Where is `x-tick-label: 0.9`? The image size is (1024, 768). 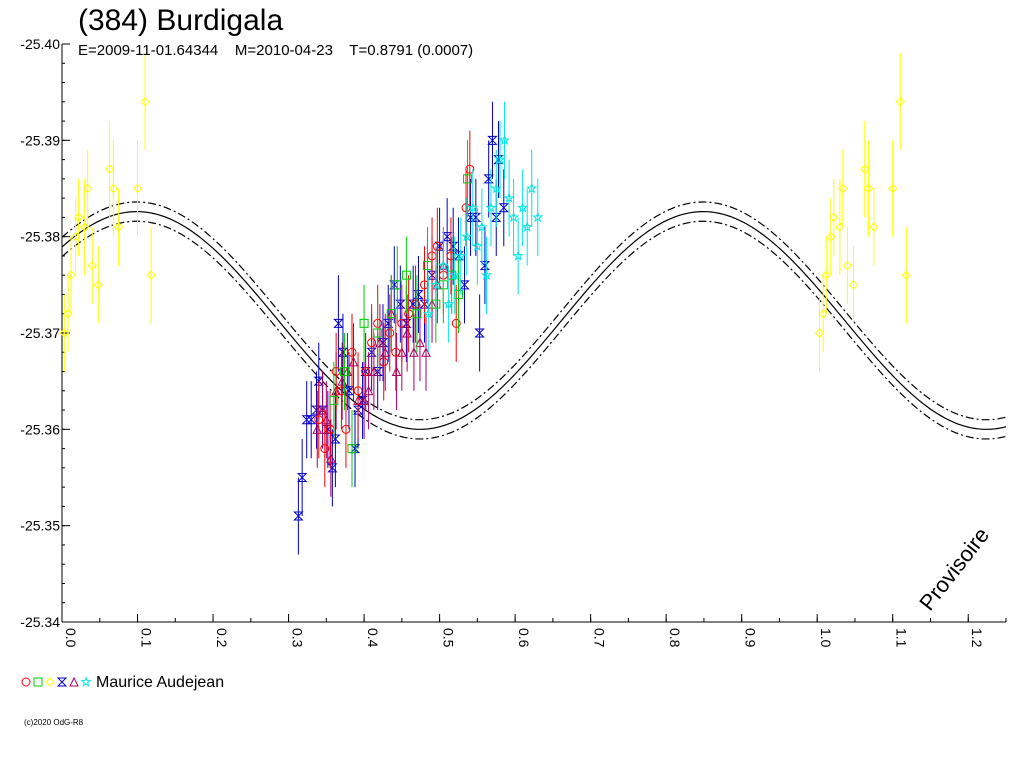
x-tick-label: 0.9 is located at coordinates (751, 638).